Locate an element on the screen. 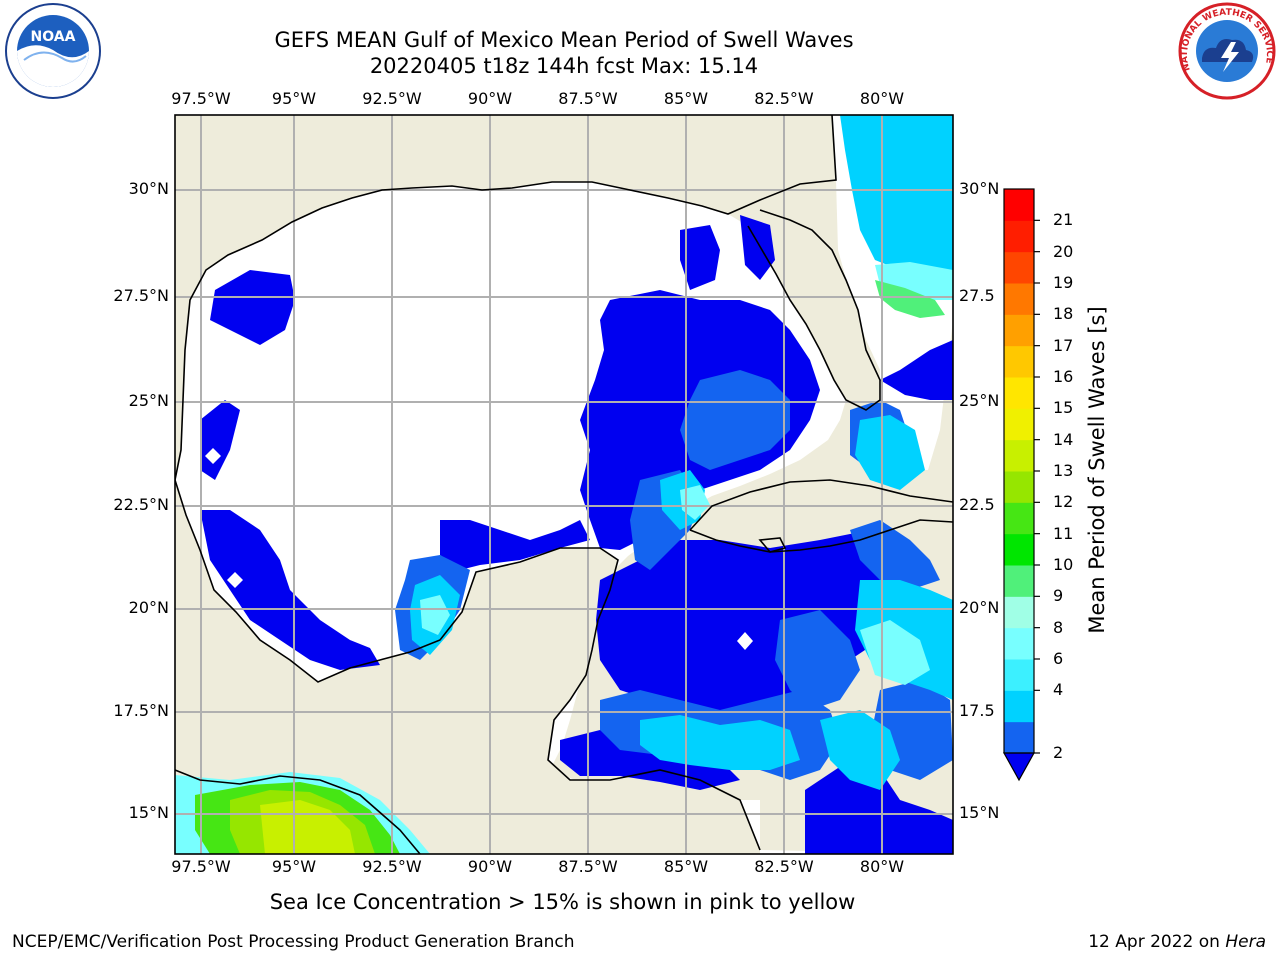  latitude-label: 17.5°N is located at coordinates (141, 710).